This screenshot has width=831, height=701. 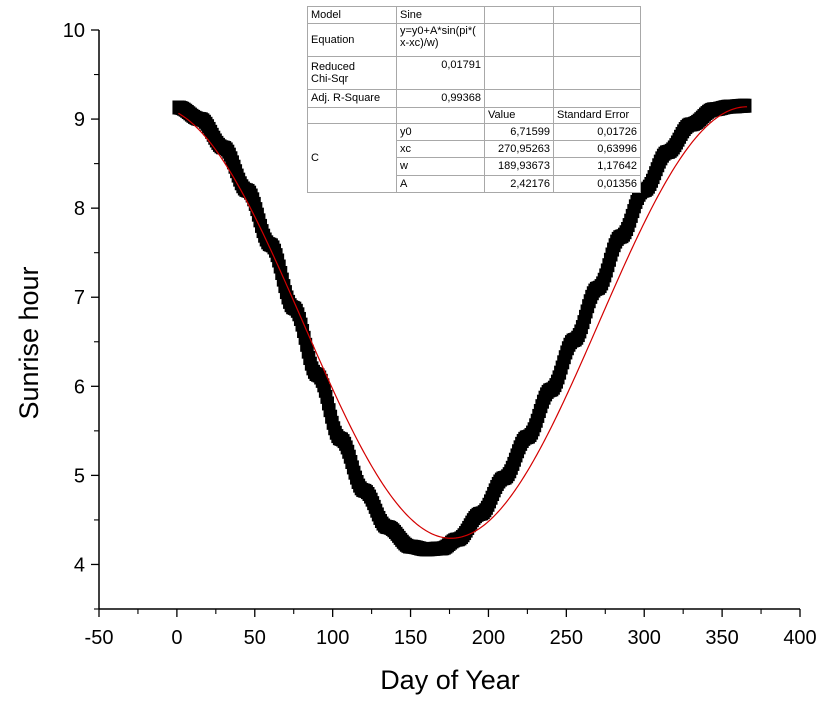 What do you see at coordinates (597, 166) in the screenshot?
I see `param-error: 1,17642` at bounding box center [597, 166].